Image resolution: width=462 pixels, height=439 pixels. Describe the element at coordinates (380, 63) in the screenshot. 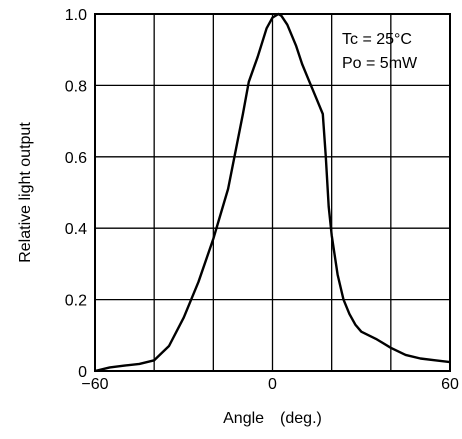

I see `annotation-power: Po = 5mW` at that location.